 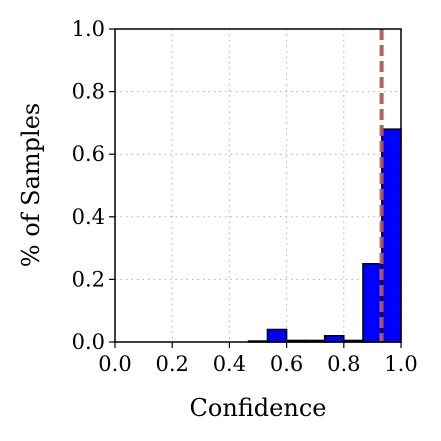 What do you see at coordinates (343, 364) in the screenshot?
I see `x-tick-label: 0.8` at bounding box center [343, 364].